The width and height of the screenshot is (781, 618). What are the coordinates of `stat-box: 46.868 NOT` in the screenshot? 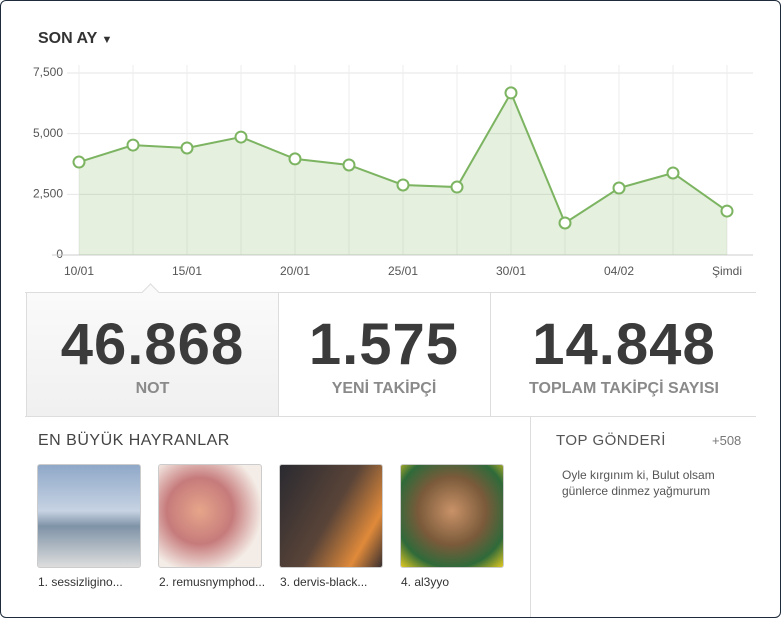 It's located at (152, 355).